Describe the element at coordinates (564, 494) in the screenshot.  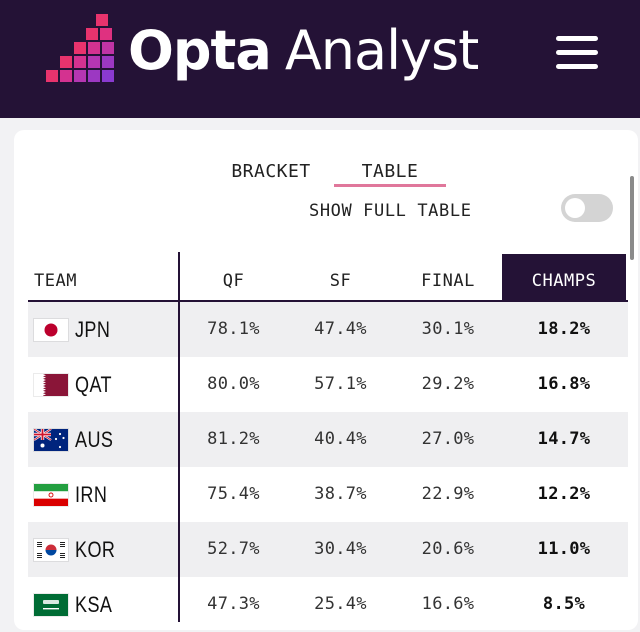
I see `champs-value: 12.2%` at that location.